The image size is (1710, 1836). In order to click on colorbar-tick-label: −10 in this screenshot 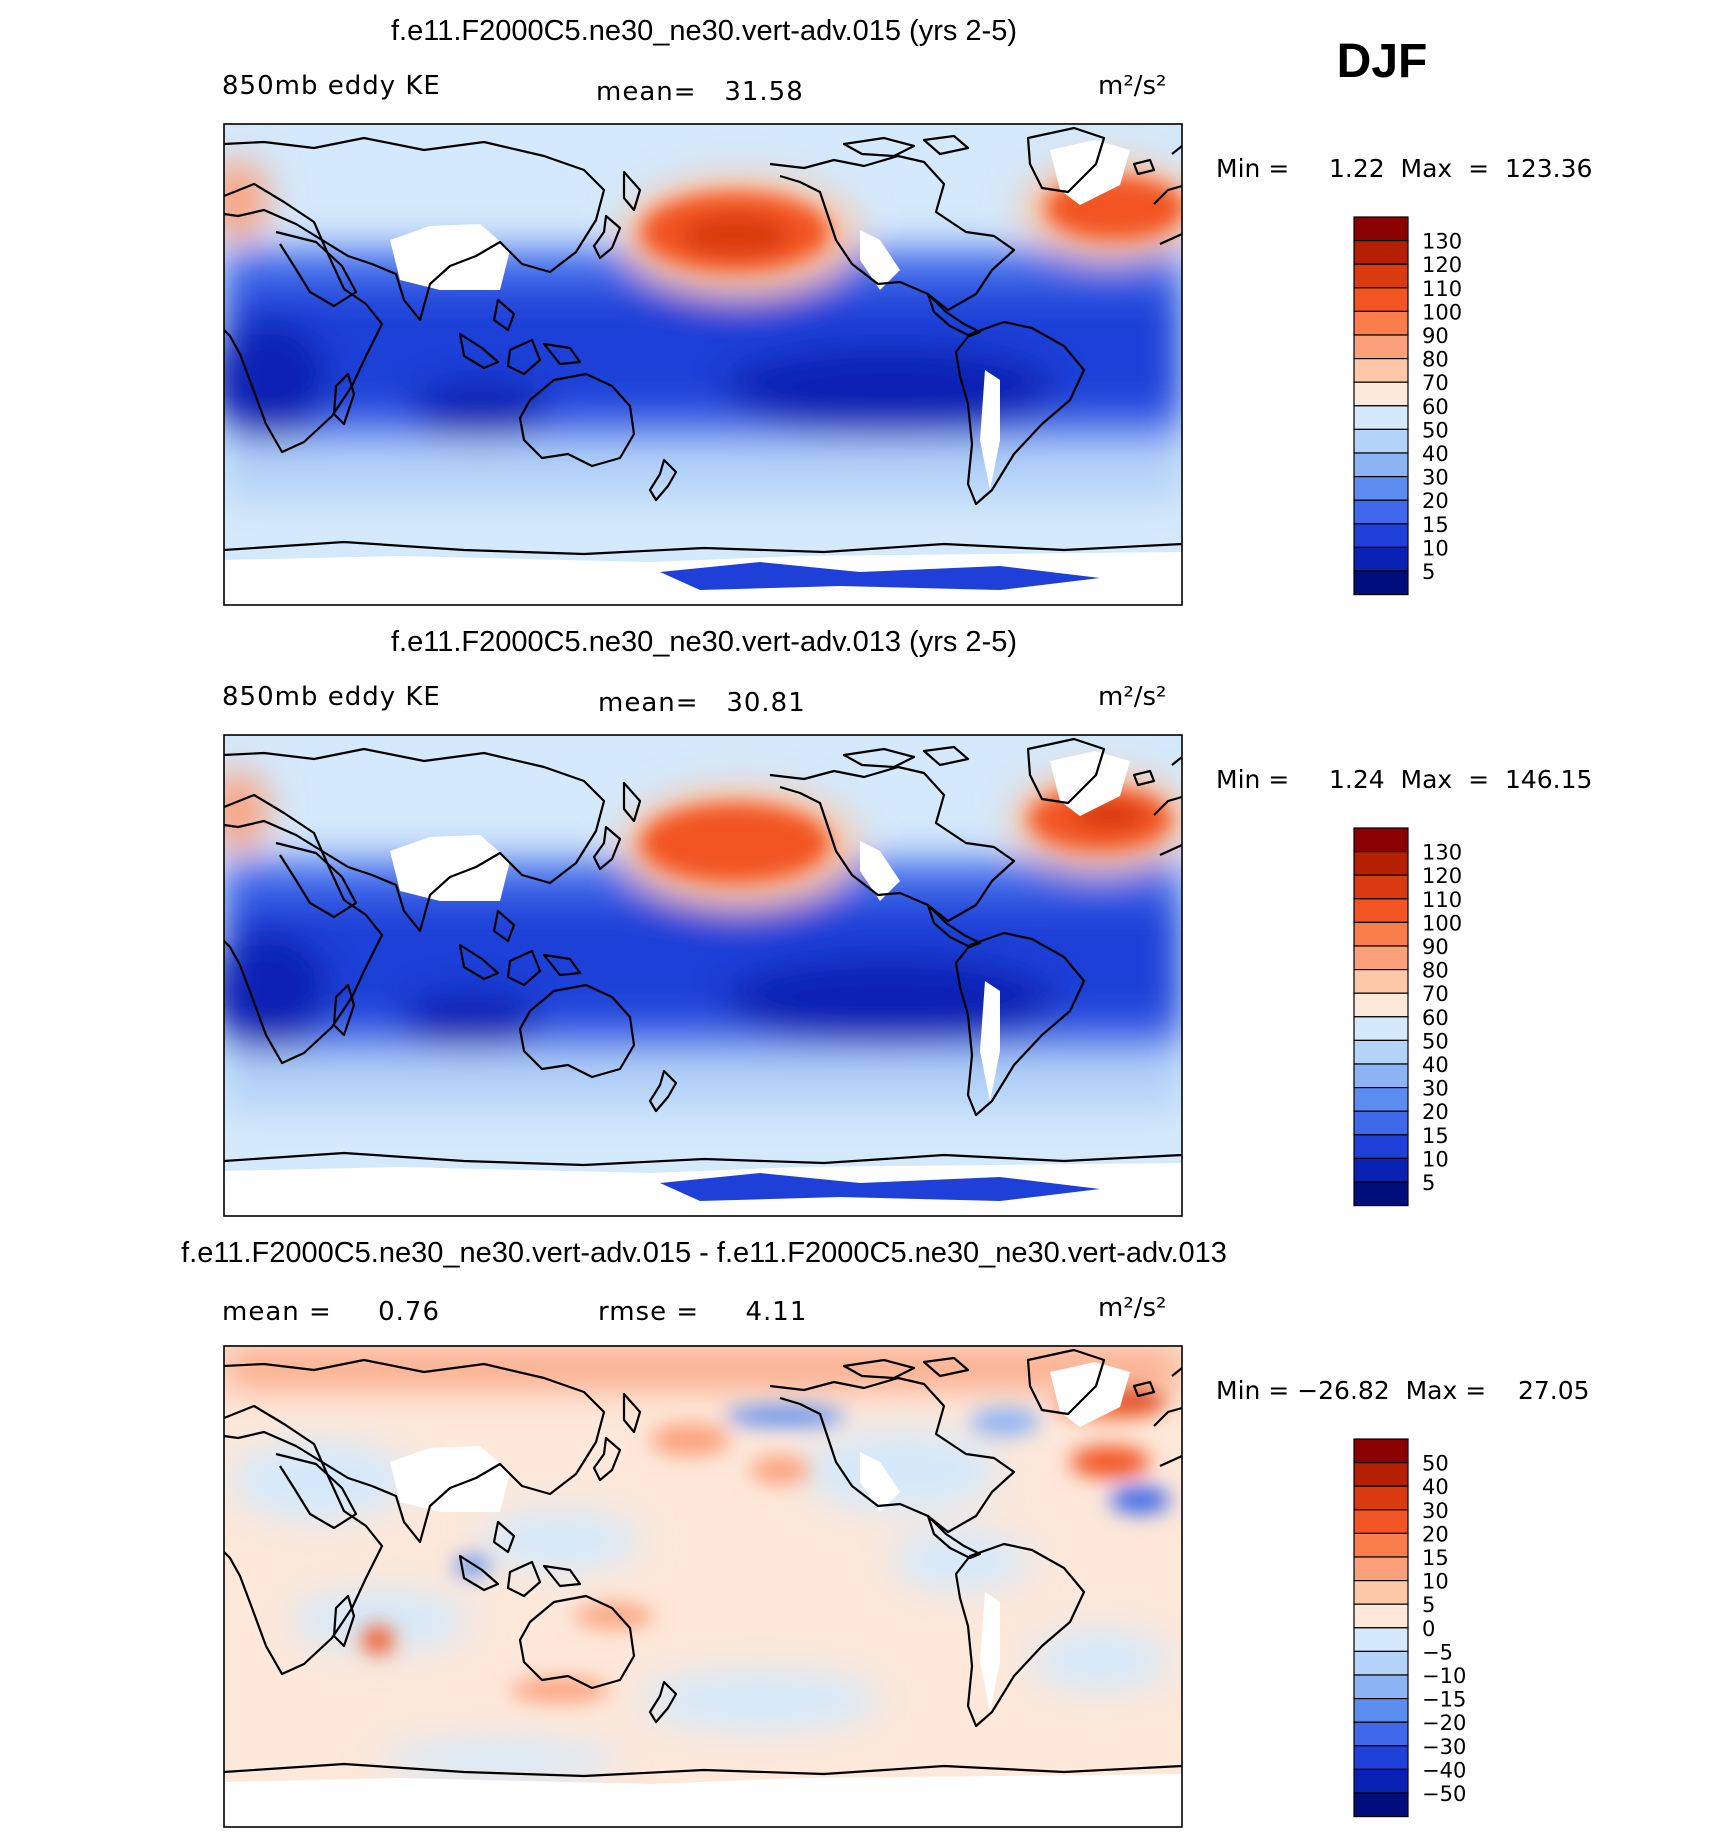, I will do `click(1444, 1676)`.